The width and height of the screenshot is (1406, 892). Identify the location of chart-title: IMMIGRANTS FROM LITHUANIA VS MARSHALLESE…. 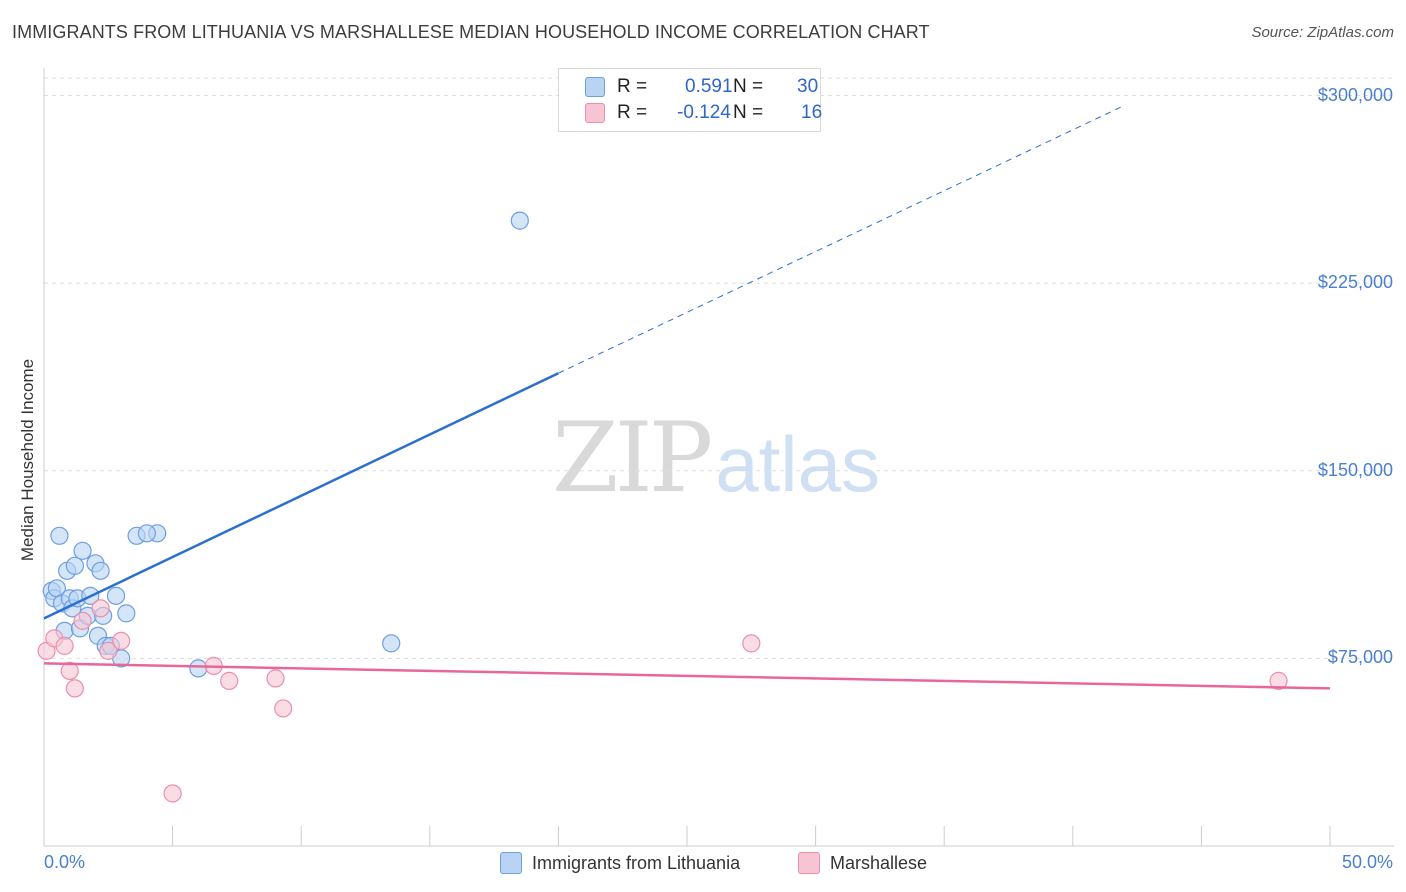
(471, 32).